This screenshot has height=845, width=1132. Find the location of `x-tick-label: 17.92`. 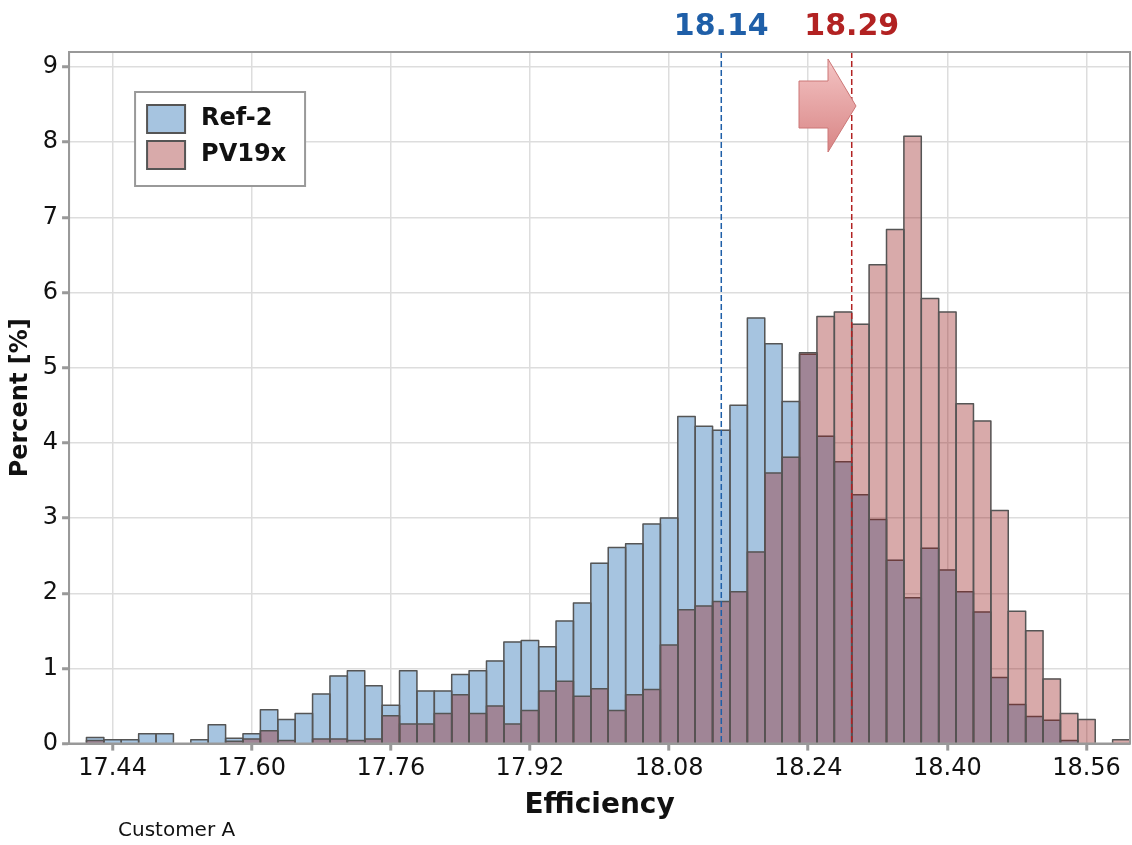

x-tick-label: 17.92 is located at coordinates (530, 767).